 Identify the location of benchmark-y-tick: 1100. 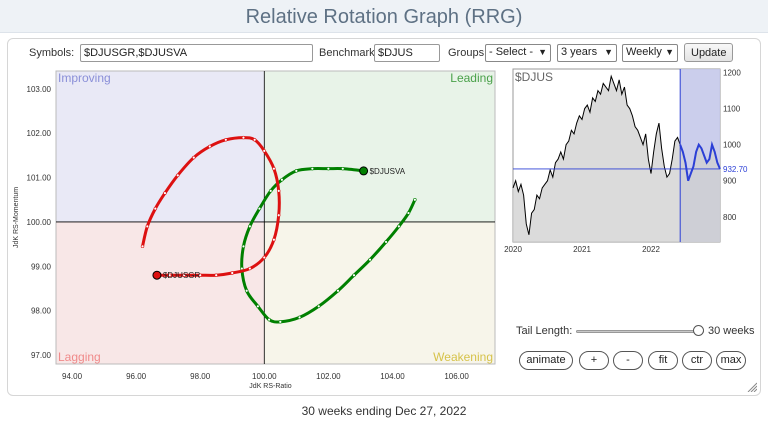
(732, 109).